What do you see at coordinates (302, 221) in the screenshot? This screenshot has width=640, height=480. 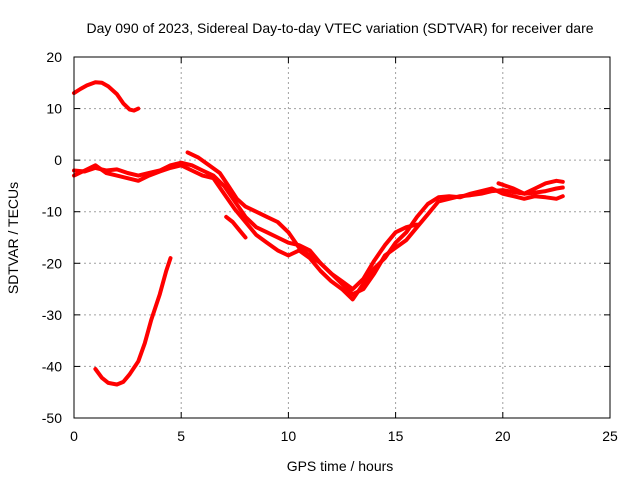 I see `series-line-arc-2c` at bounding box center [302, 221].